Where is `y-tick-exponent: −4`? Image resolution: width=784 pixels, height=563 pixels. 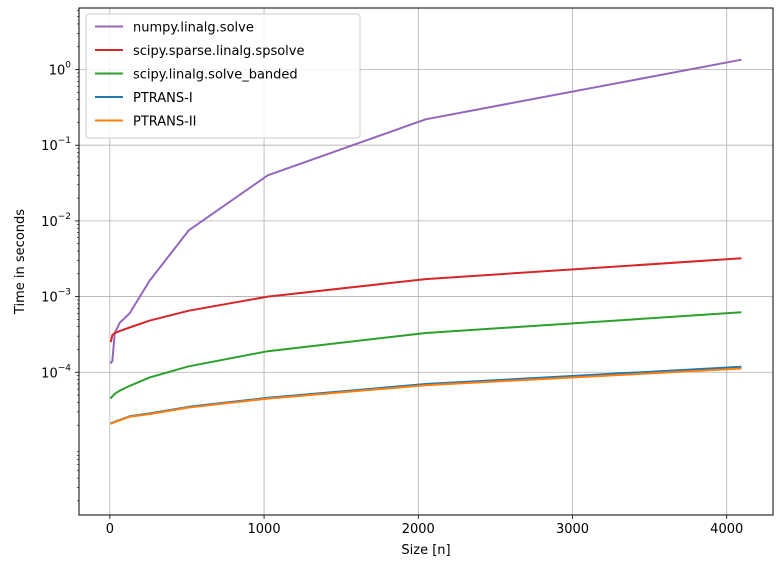
y-tick-exponent: −4 is located at coordinates (65, 368).